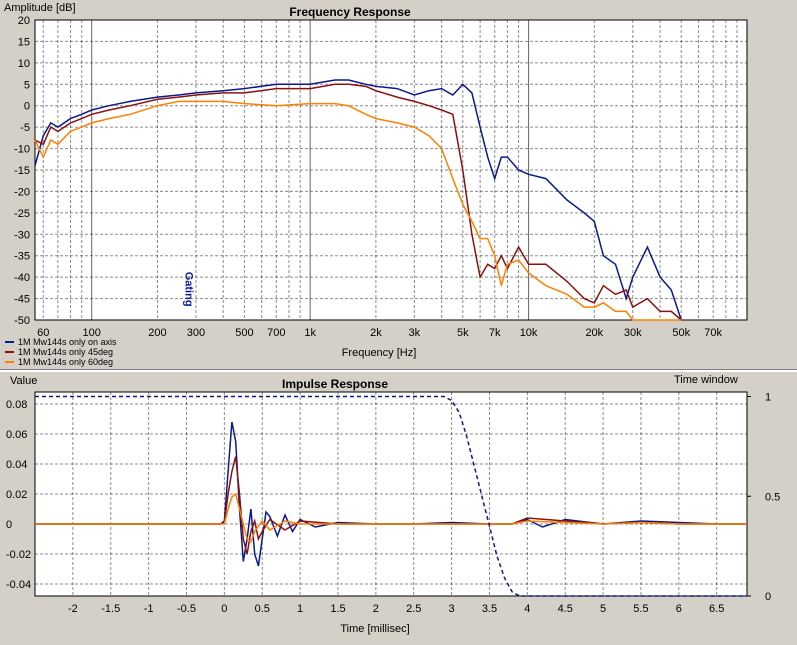 This screenshot has height=645, width=797. Describe the element at coordinates (396, 609) in the screenshot. I see `ir-x-ticks: -2 -1.5 -1 -0.5 0 0.5 1 1.5 2 2.5 3 3.5 4 4.5 5 5.5 6 6.5` at that location.